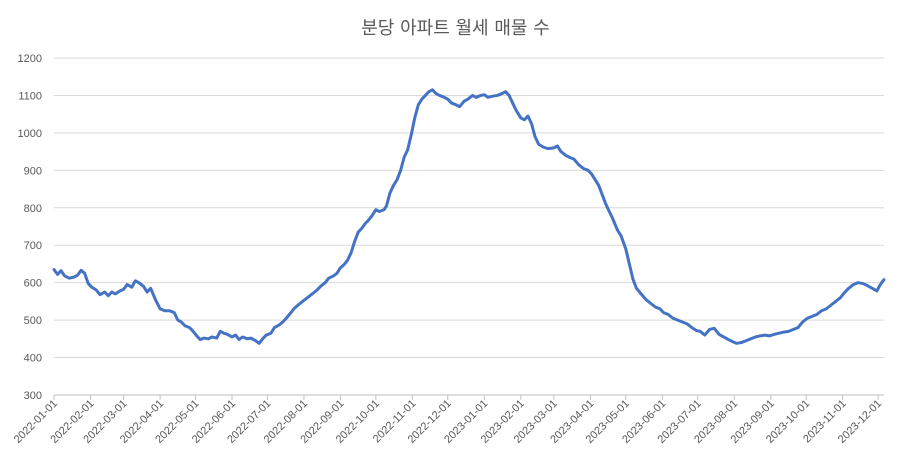  Describe the element at coordinates (455, 28) in the screenshot. I see `chart-title: 분당 아파트 월세 매물 수` at that location.